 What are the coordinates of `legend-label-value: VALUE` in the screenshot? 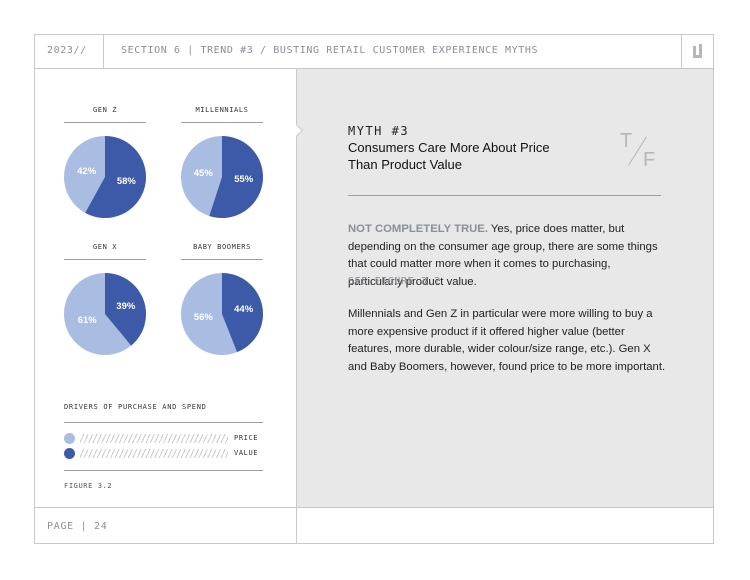 It's located at (246, 453).